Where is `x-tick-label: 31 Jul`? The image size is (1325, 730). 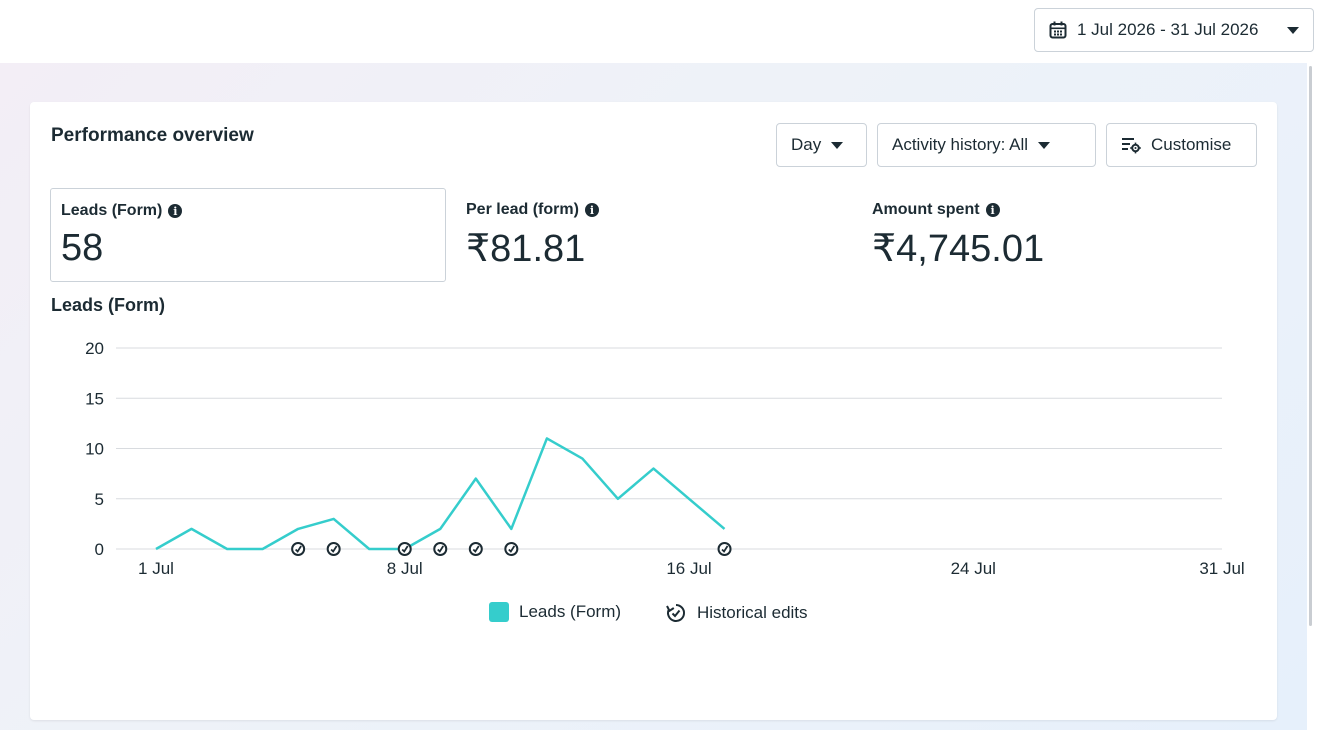 x-tick-label: 31 Jul is located at coordinates (1221, 568).